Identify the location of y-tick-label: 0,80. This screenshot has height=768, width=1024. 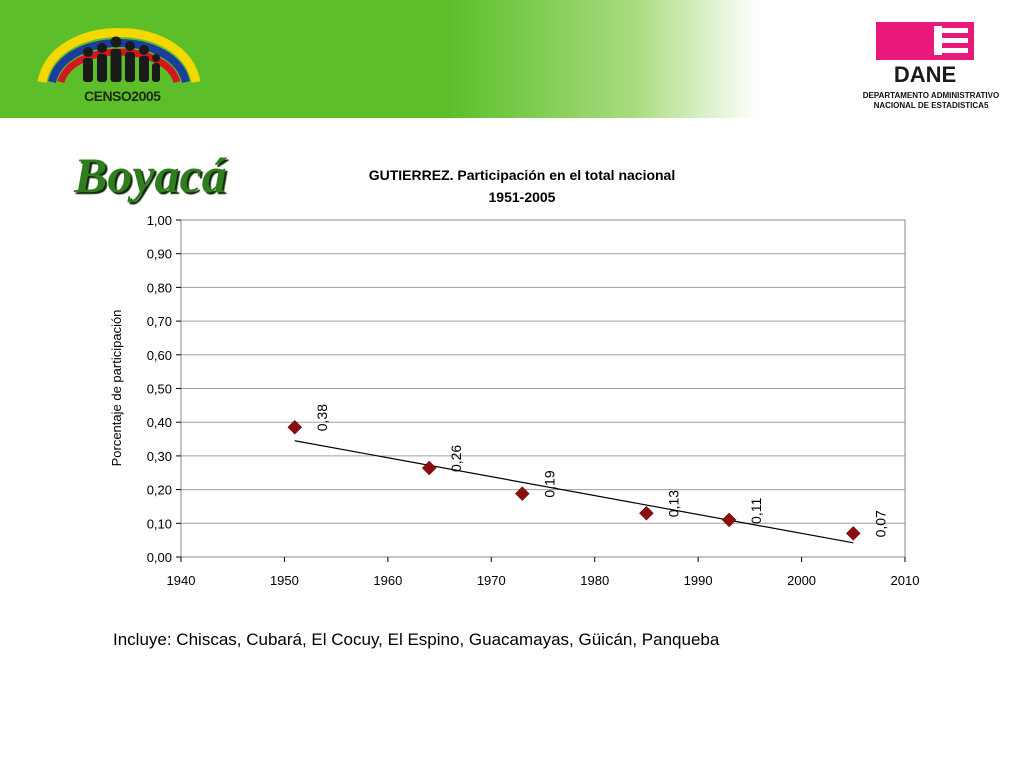
(159, 287).